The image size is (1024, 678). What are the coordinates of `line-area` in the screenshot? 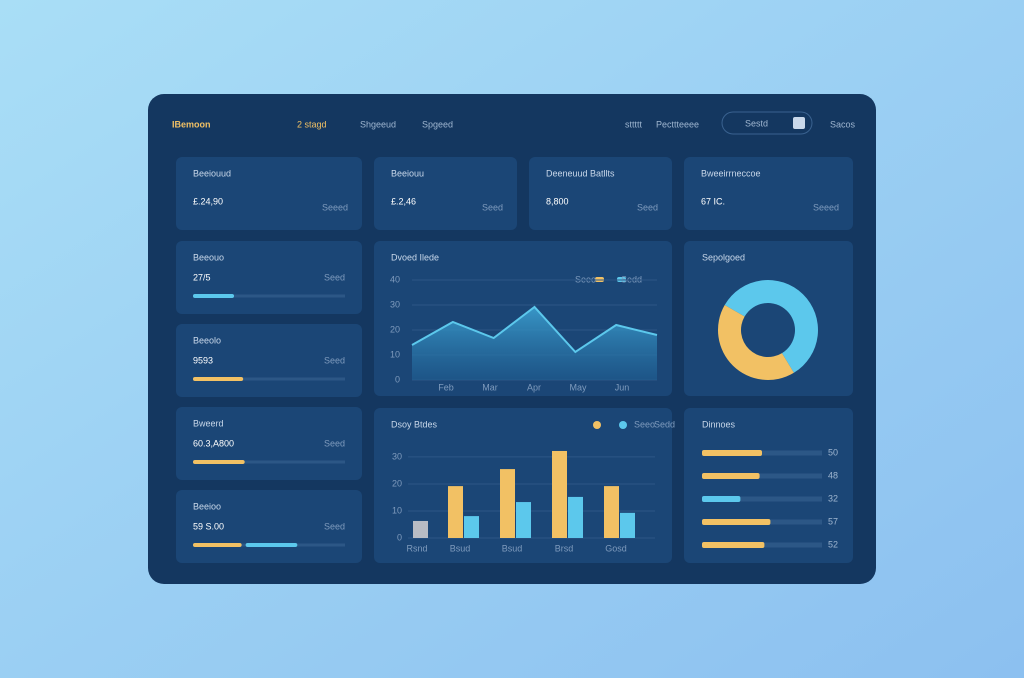 It's located at (534, 343).